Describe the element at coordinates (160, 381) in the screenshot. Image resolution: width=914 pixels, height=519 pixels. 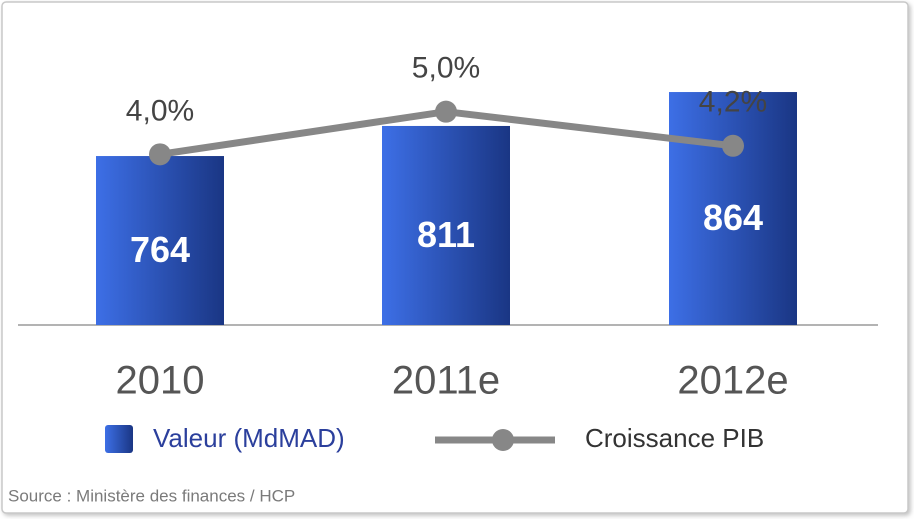
I see `x-tick-label: 2010` at that location.